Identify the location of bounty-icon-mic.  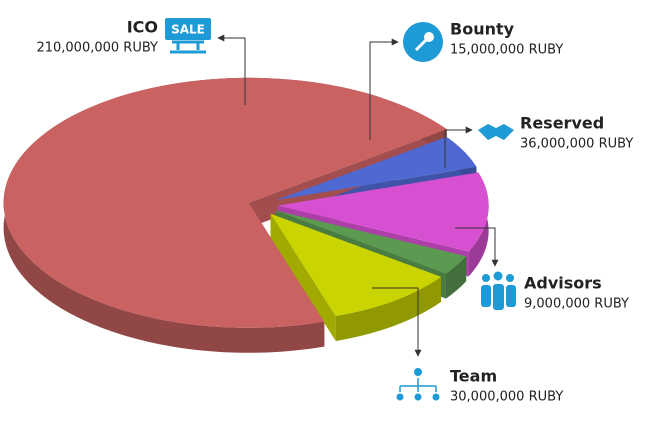
(421, 45).